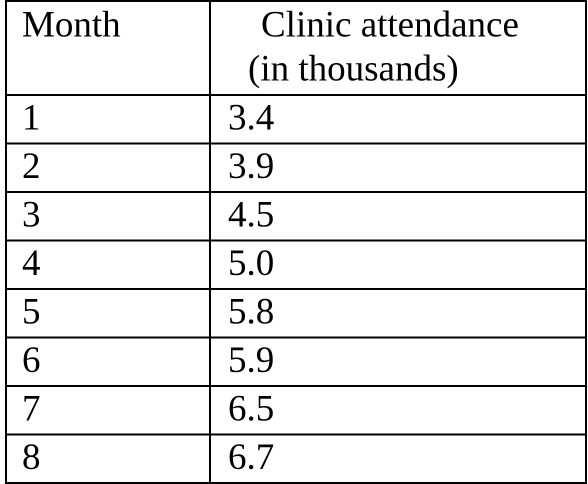 Image resolution: width=588 pixels, height=484 pixels. What do you see at coordinates (31, 263) in the screenshot?
I see `month-cell: 4` at bounding box center [31, 263].